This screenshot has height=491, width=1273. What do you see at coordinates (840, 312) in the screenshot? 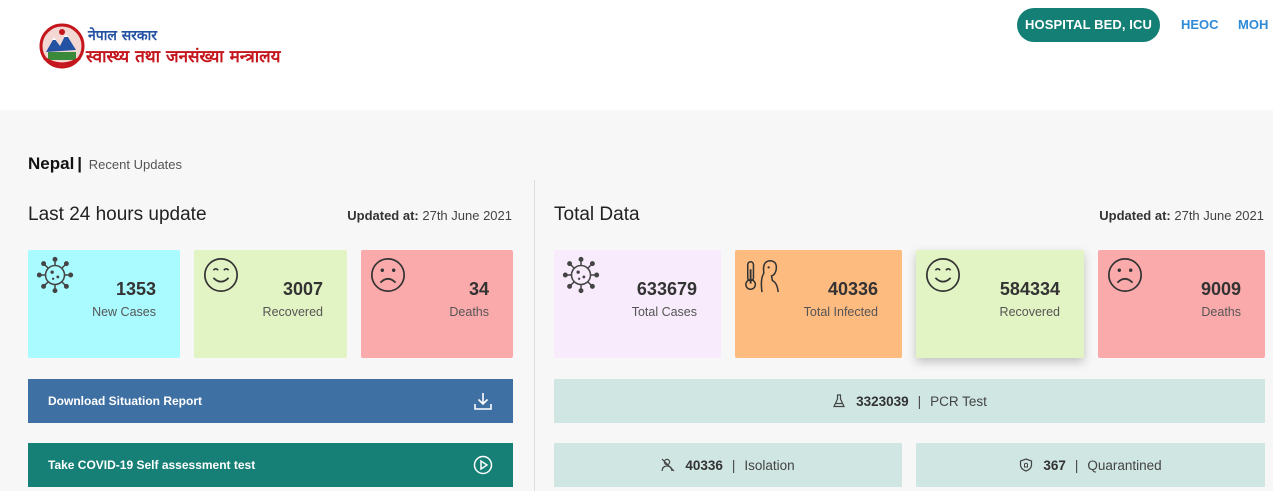
I see `total-infected-label: Total Infected` at bounding box center [840, 312].